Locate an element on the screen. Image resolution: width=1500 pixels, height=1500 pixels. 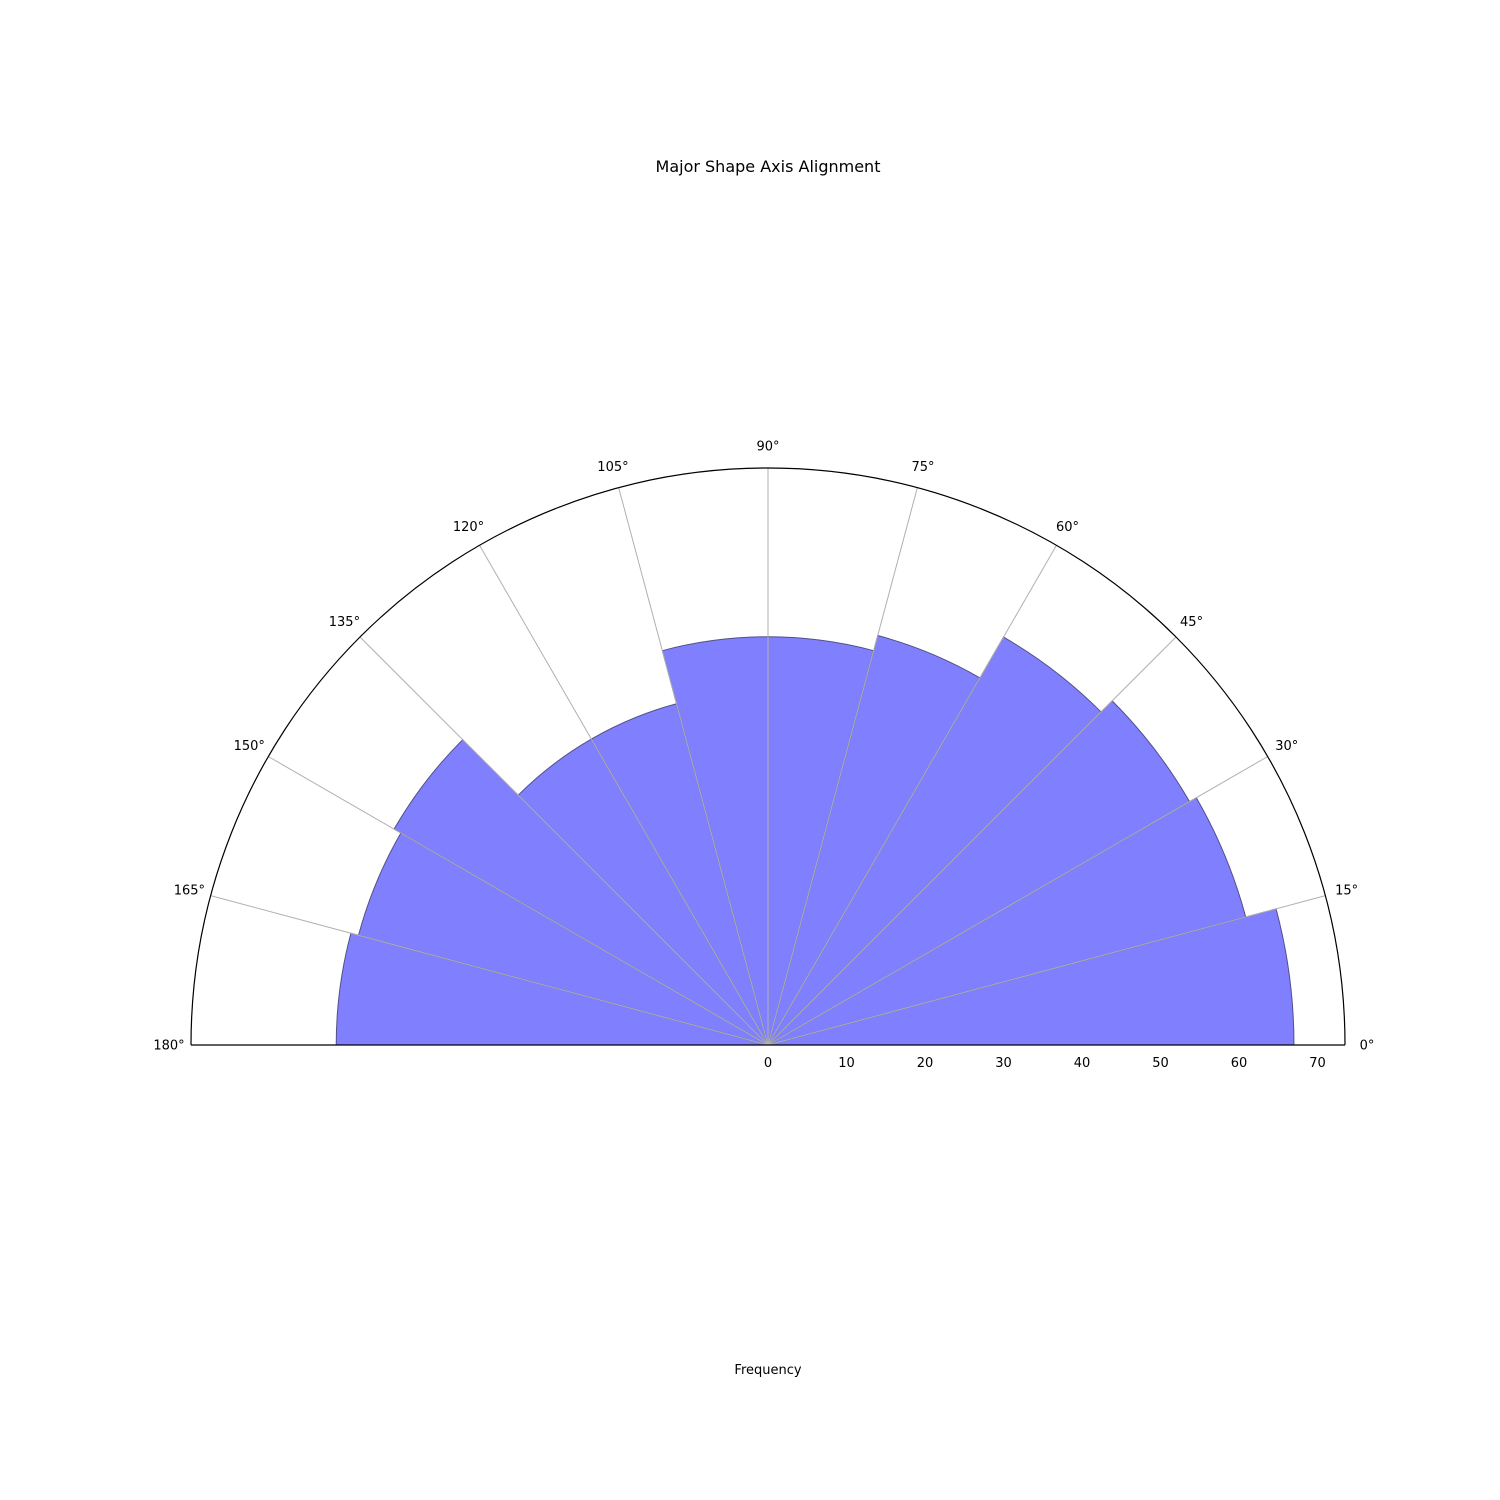
angle-tick-label-120: 120° is located at coordinates (468, 527).